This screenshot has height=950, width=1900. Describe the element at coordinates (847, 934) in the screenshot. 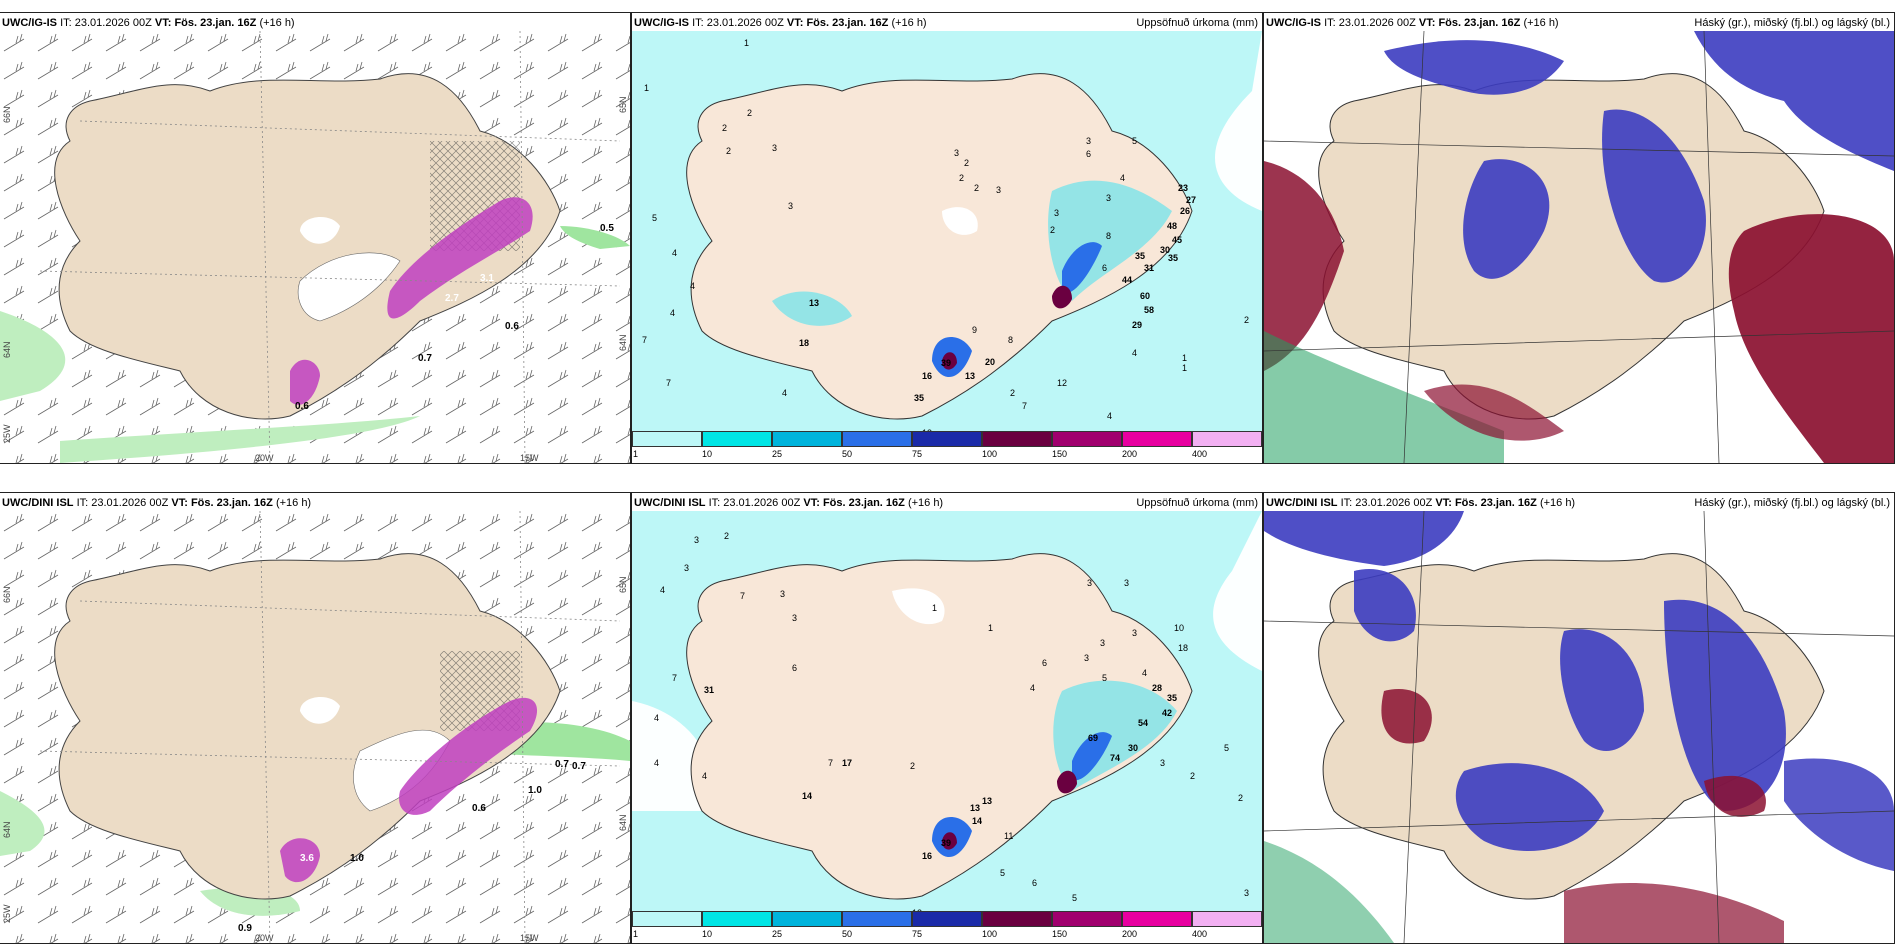

I see `colorbar-tick: 50` at that location.